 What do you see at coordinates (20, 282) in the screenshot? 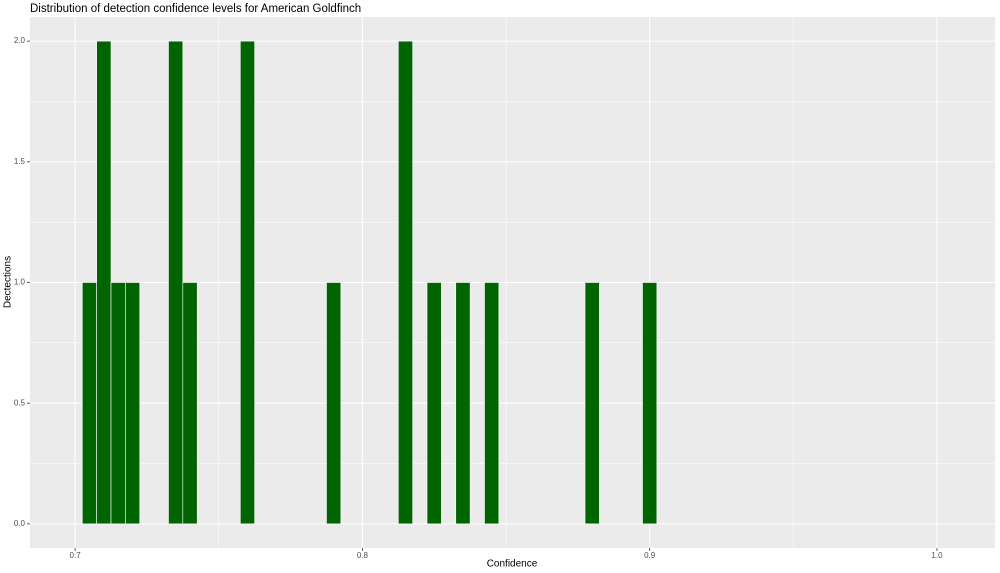
I see `y-tick-label: 1.0` at bounding box center [20, 282].